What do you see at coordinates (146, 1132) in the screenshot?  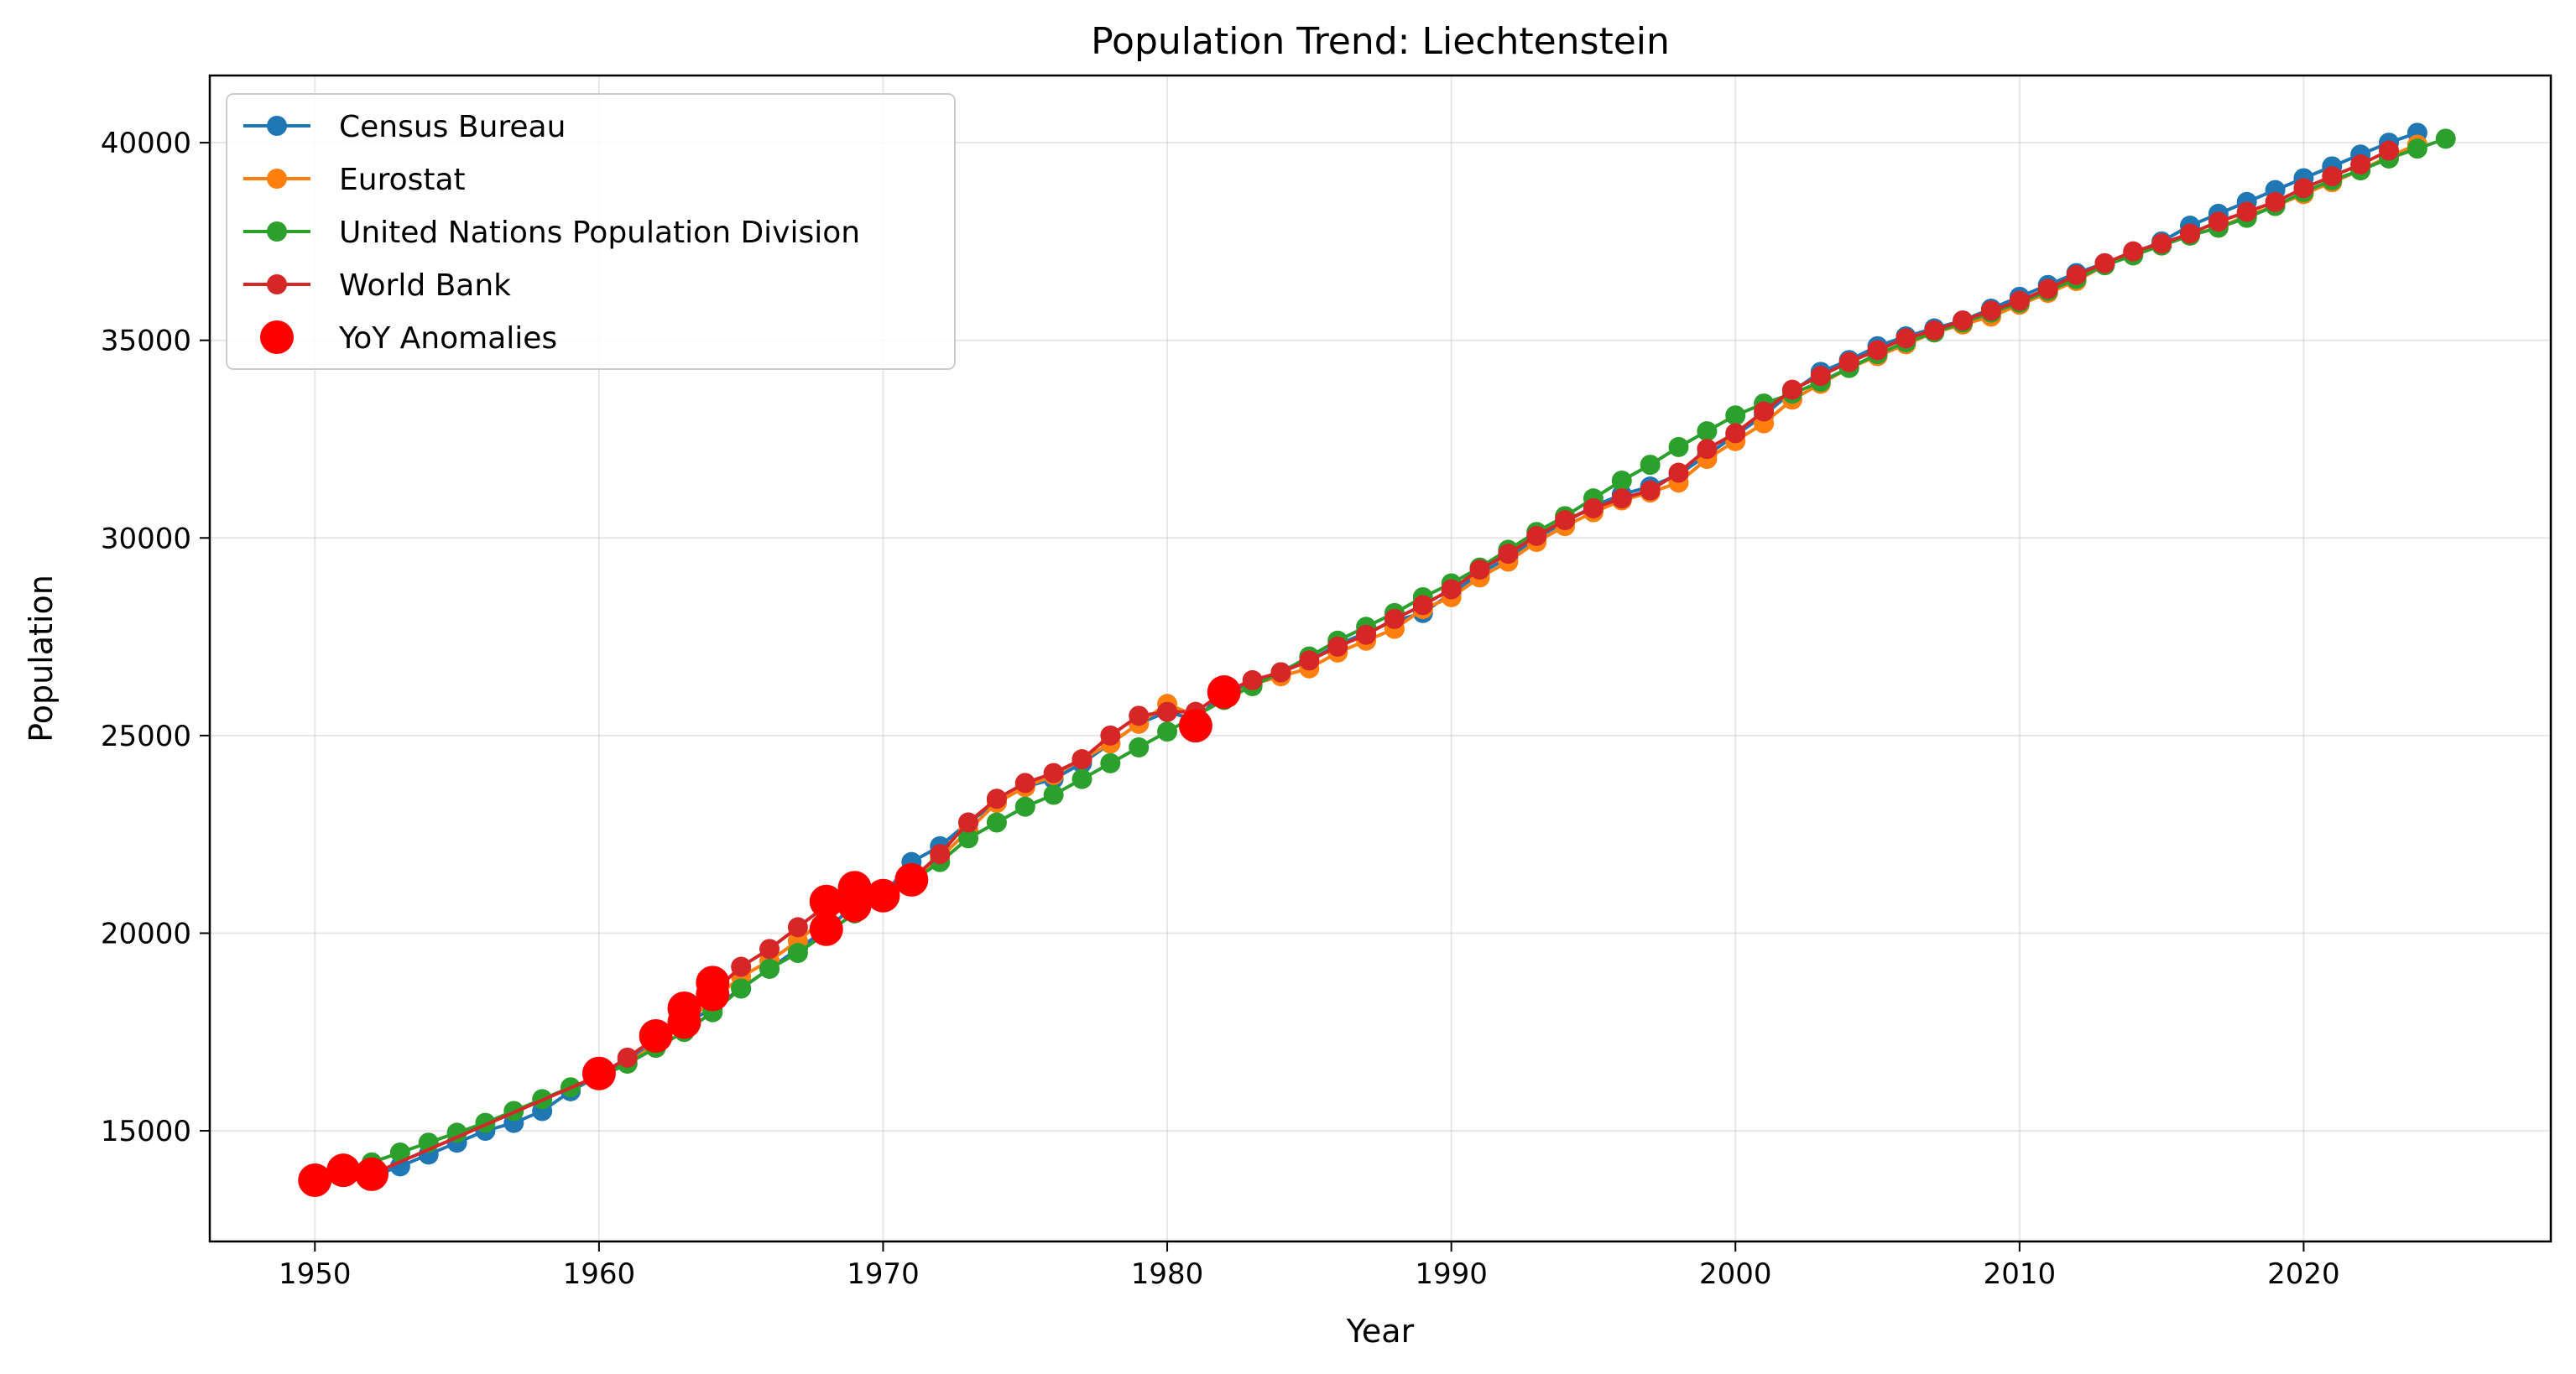 I see `y-tick-label: 15000` at bounding box center [146, 1132].